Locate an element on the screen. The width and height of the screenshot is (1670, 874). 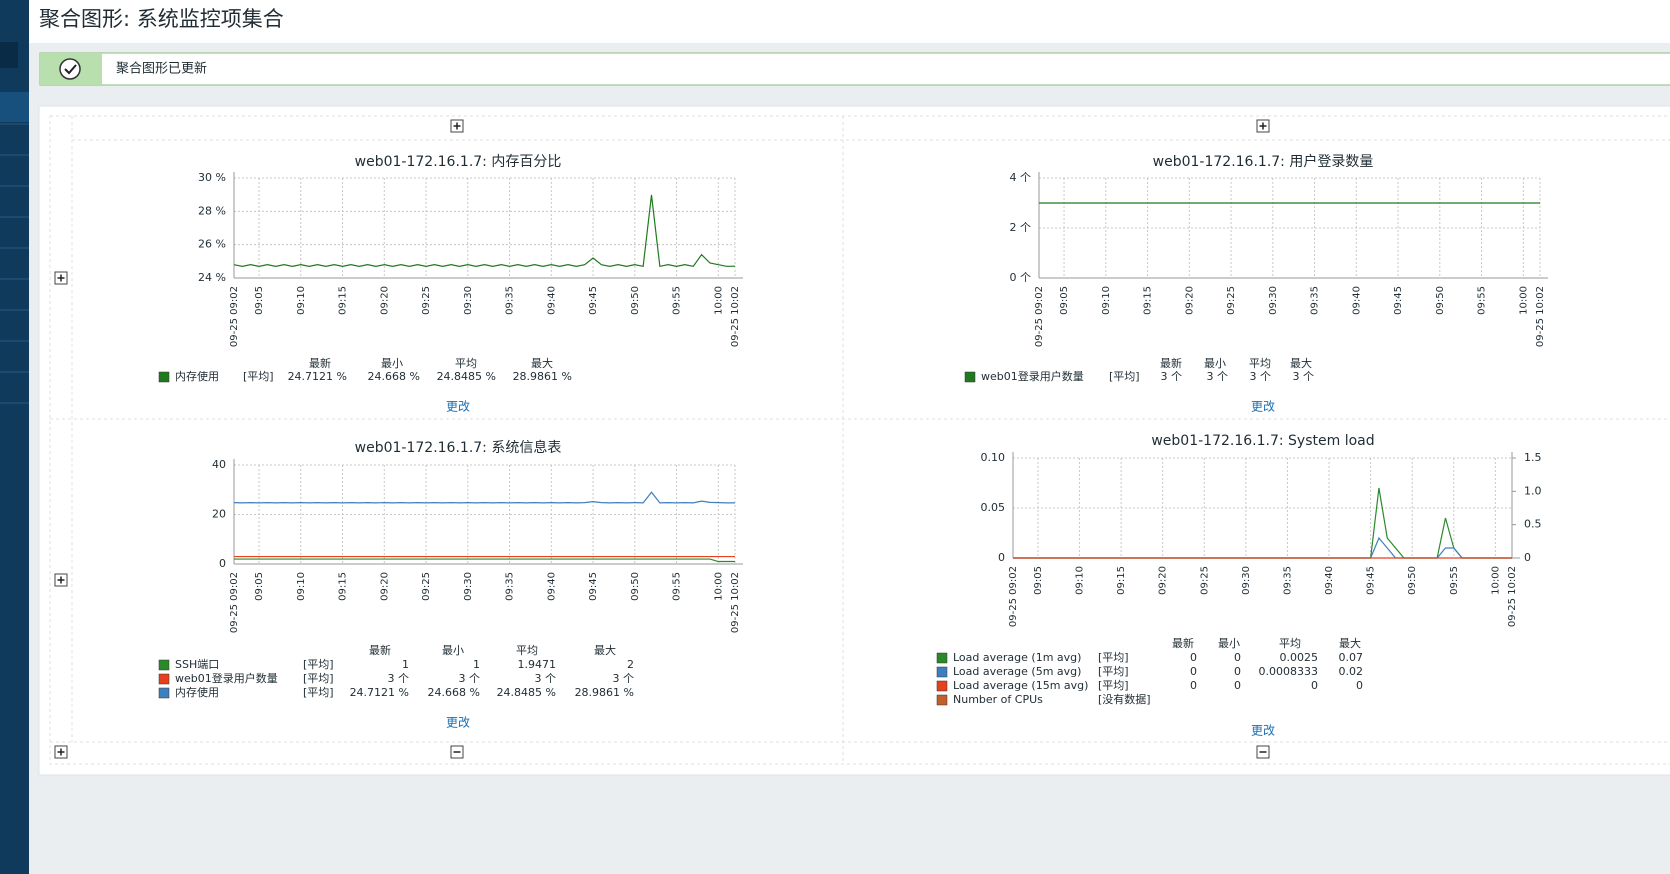
check-mark is located at coordinates (70, 69).